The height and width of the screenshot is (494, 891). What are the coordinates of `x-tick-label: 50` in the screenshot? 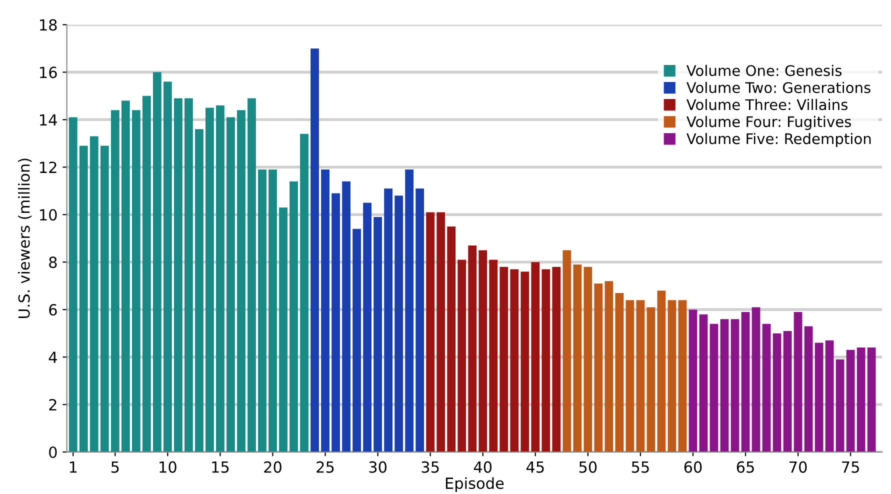 It's located at (588, 467).